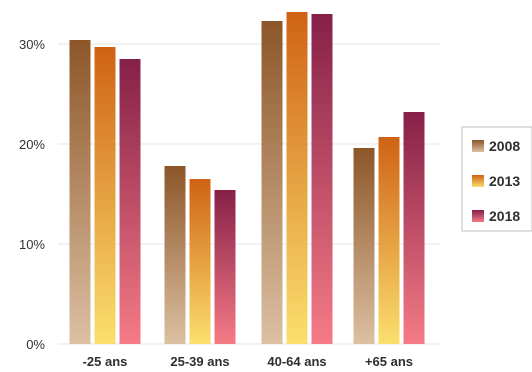  I want to click on legend-swatch-2018, so click(478, 216).